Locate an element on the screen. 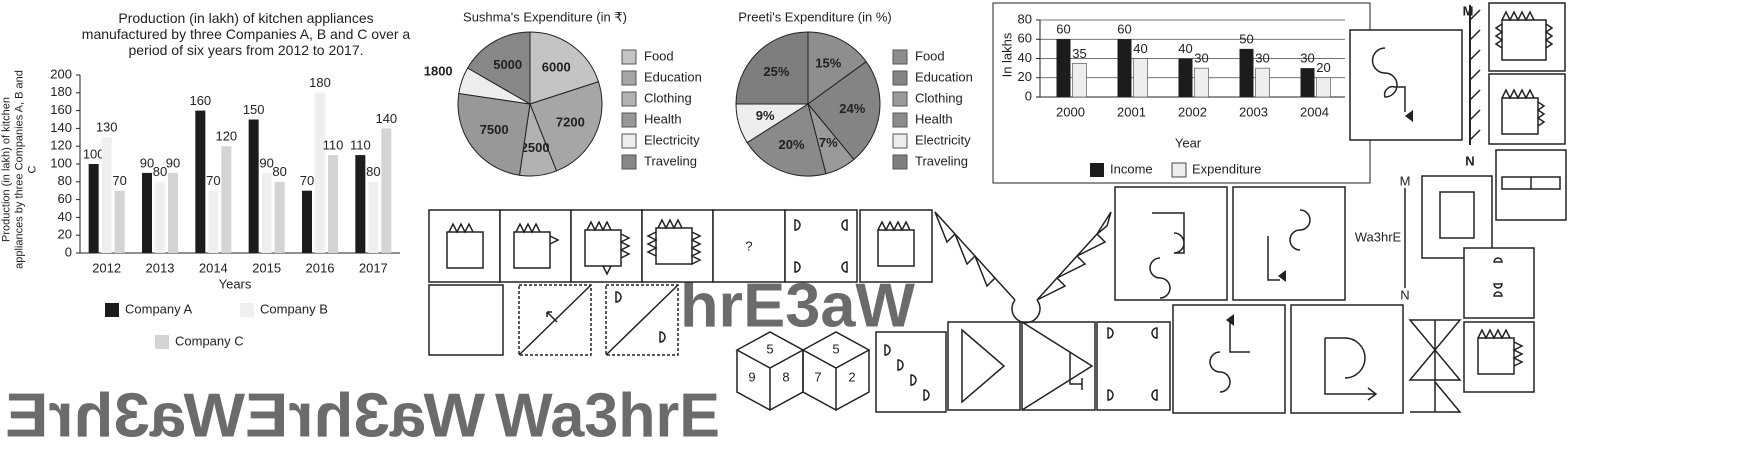 The height and width of the screenshot is (469, 1749). y-tick-label: 0 is located at coordinates (68, 251).